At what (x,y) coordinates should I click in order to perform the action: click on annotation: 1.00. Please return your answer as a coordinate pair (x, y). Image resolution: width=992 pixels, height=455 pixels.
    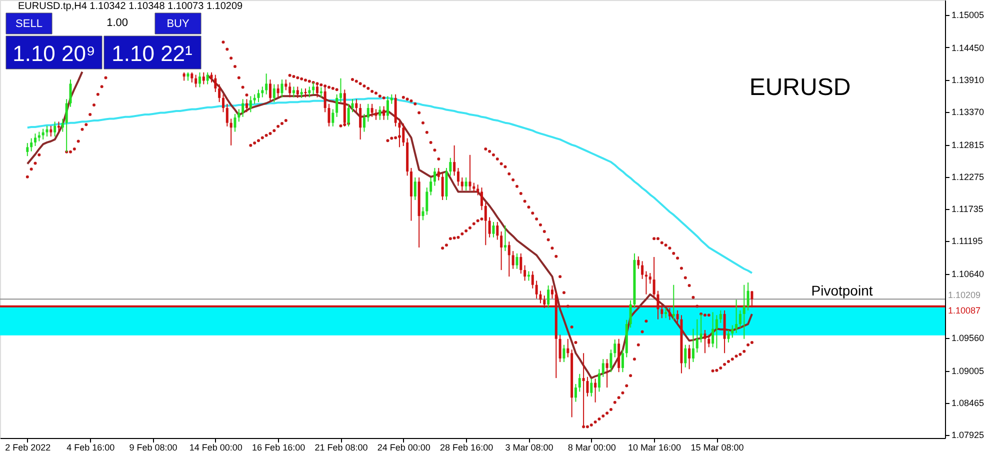
    Looking at the image, I should click on (117, 23).